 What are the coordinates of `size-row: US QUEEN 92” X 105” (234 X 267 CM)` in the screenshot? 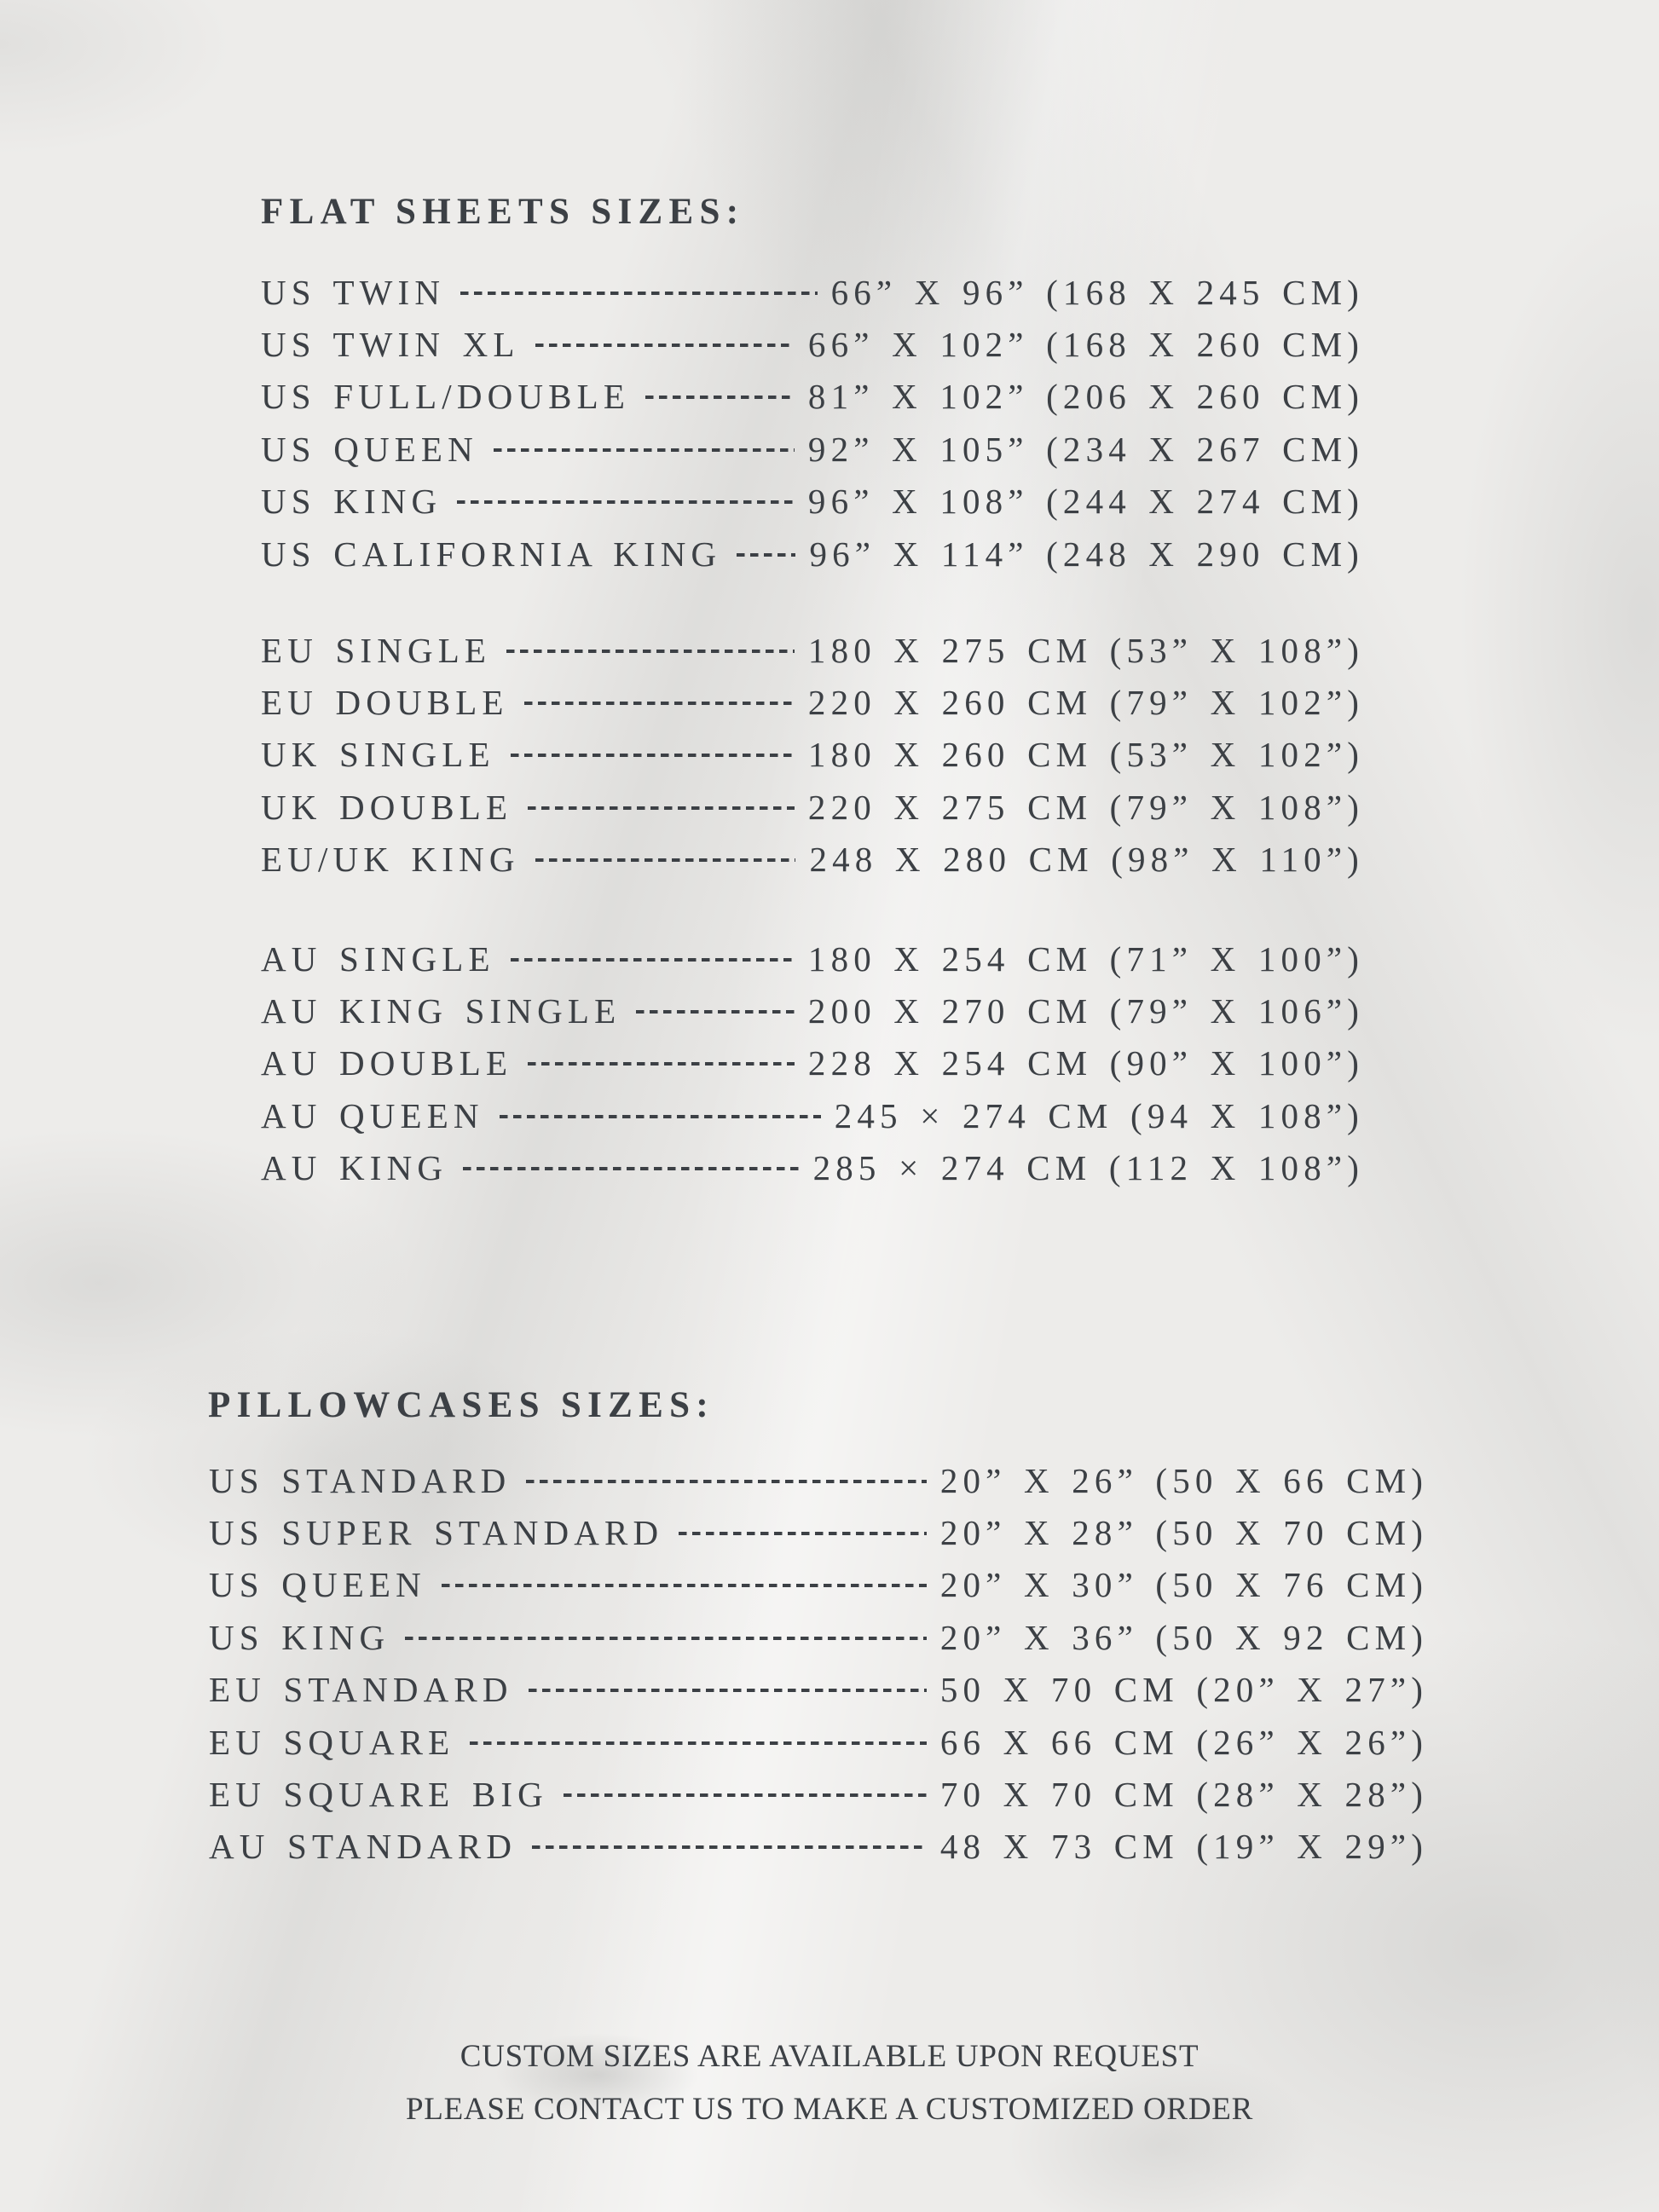 It's located at (813, 449).